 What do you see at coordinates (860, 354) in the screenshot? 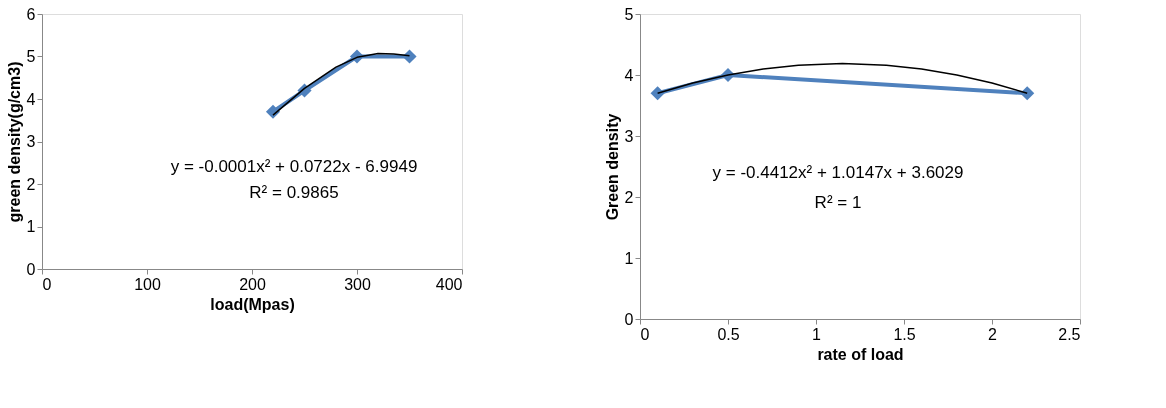
I see `x-axis-title: rate of load` at bounding box center [860, 354].